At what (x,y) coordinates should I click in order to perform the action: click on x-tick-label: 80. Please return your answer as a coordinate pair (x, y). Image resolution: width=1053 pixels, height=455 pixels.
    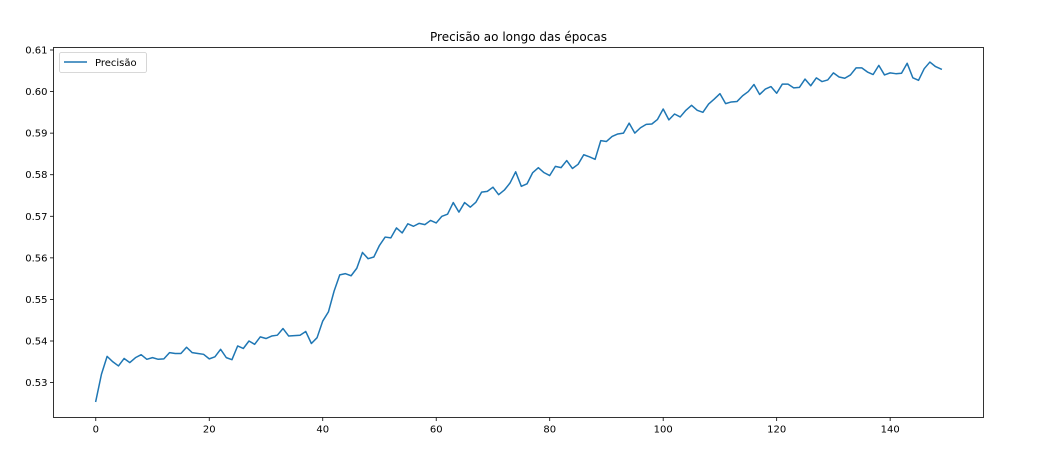
    Looking at the image, I should click on (549, 430).